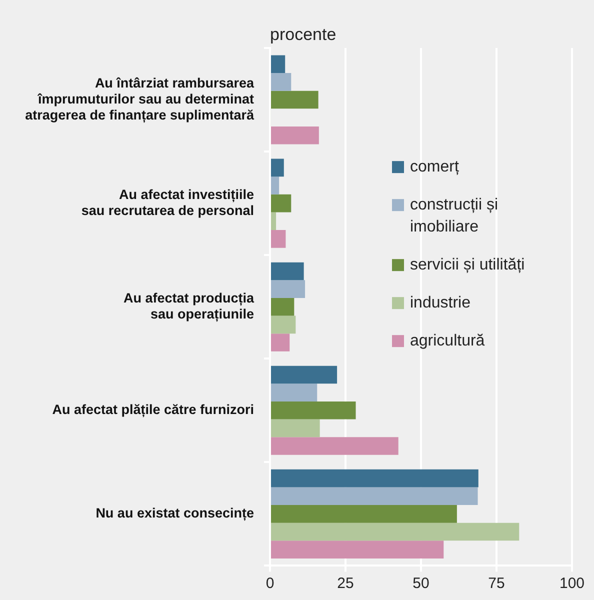  I want to click on legend-label: agricultură, so click(447, 341).